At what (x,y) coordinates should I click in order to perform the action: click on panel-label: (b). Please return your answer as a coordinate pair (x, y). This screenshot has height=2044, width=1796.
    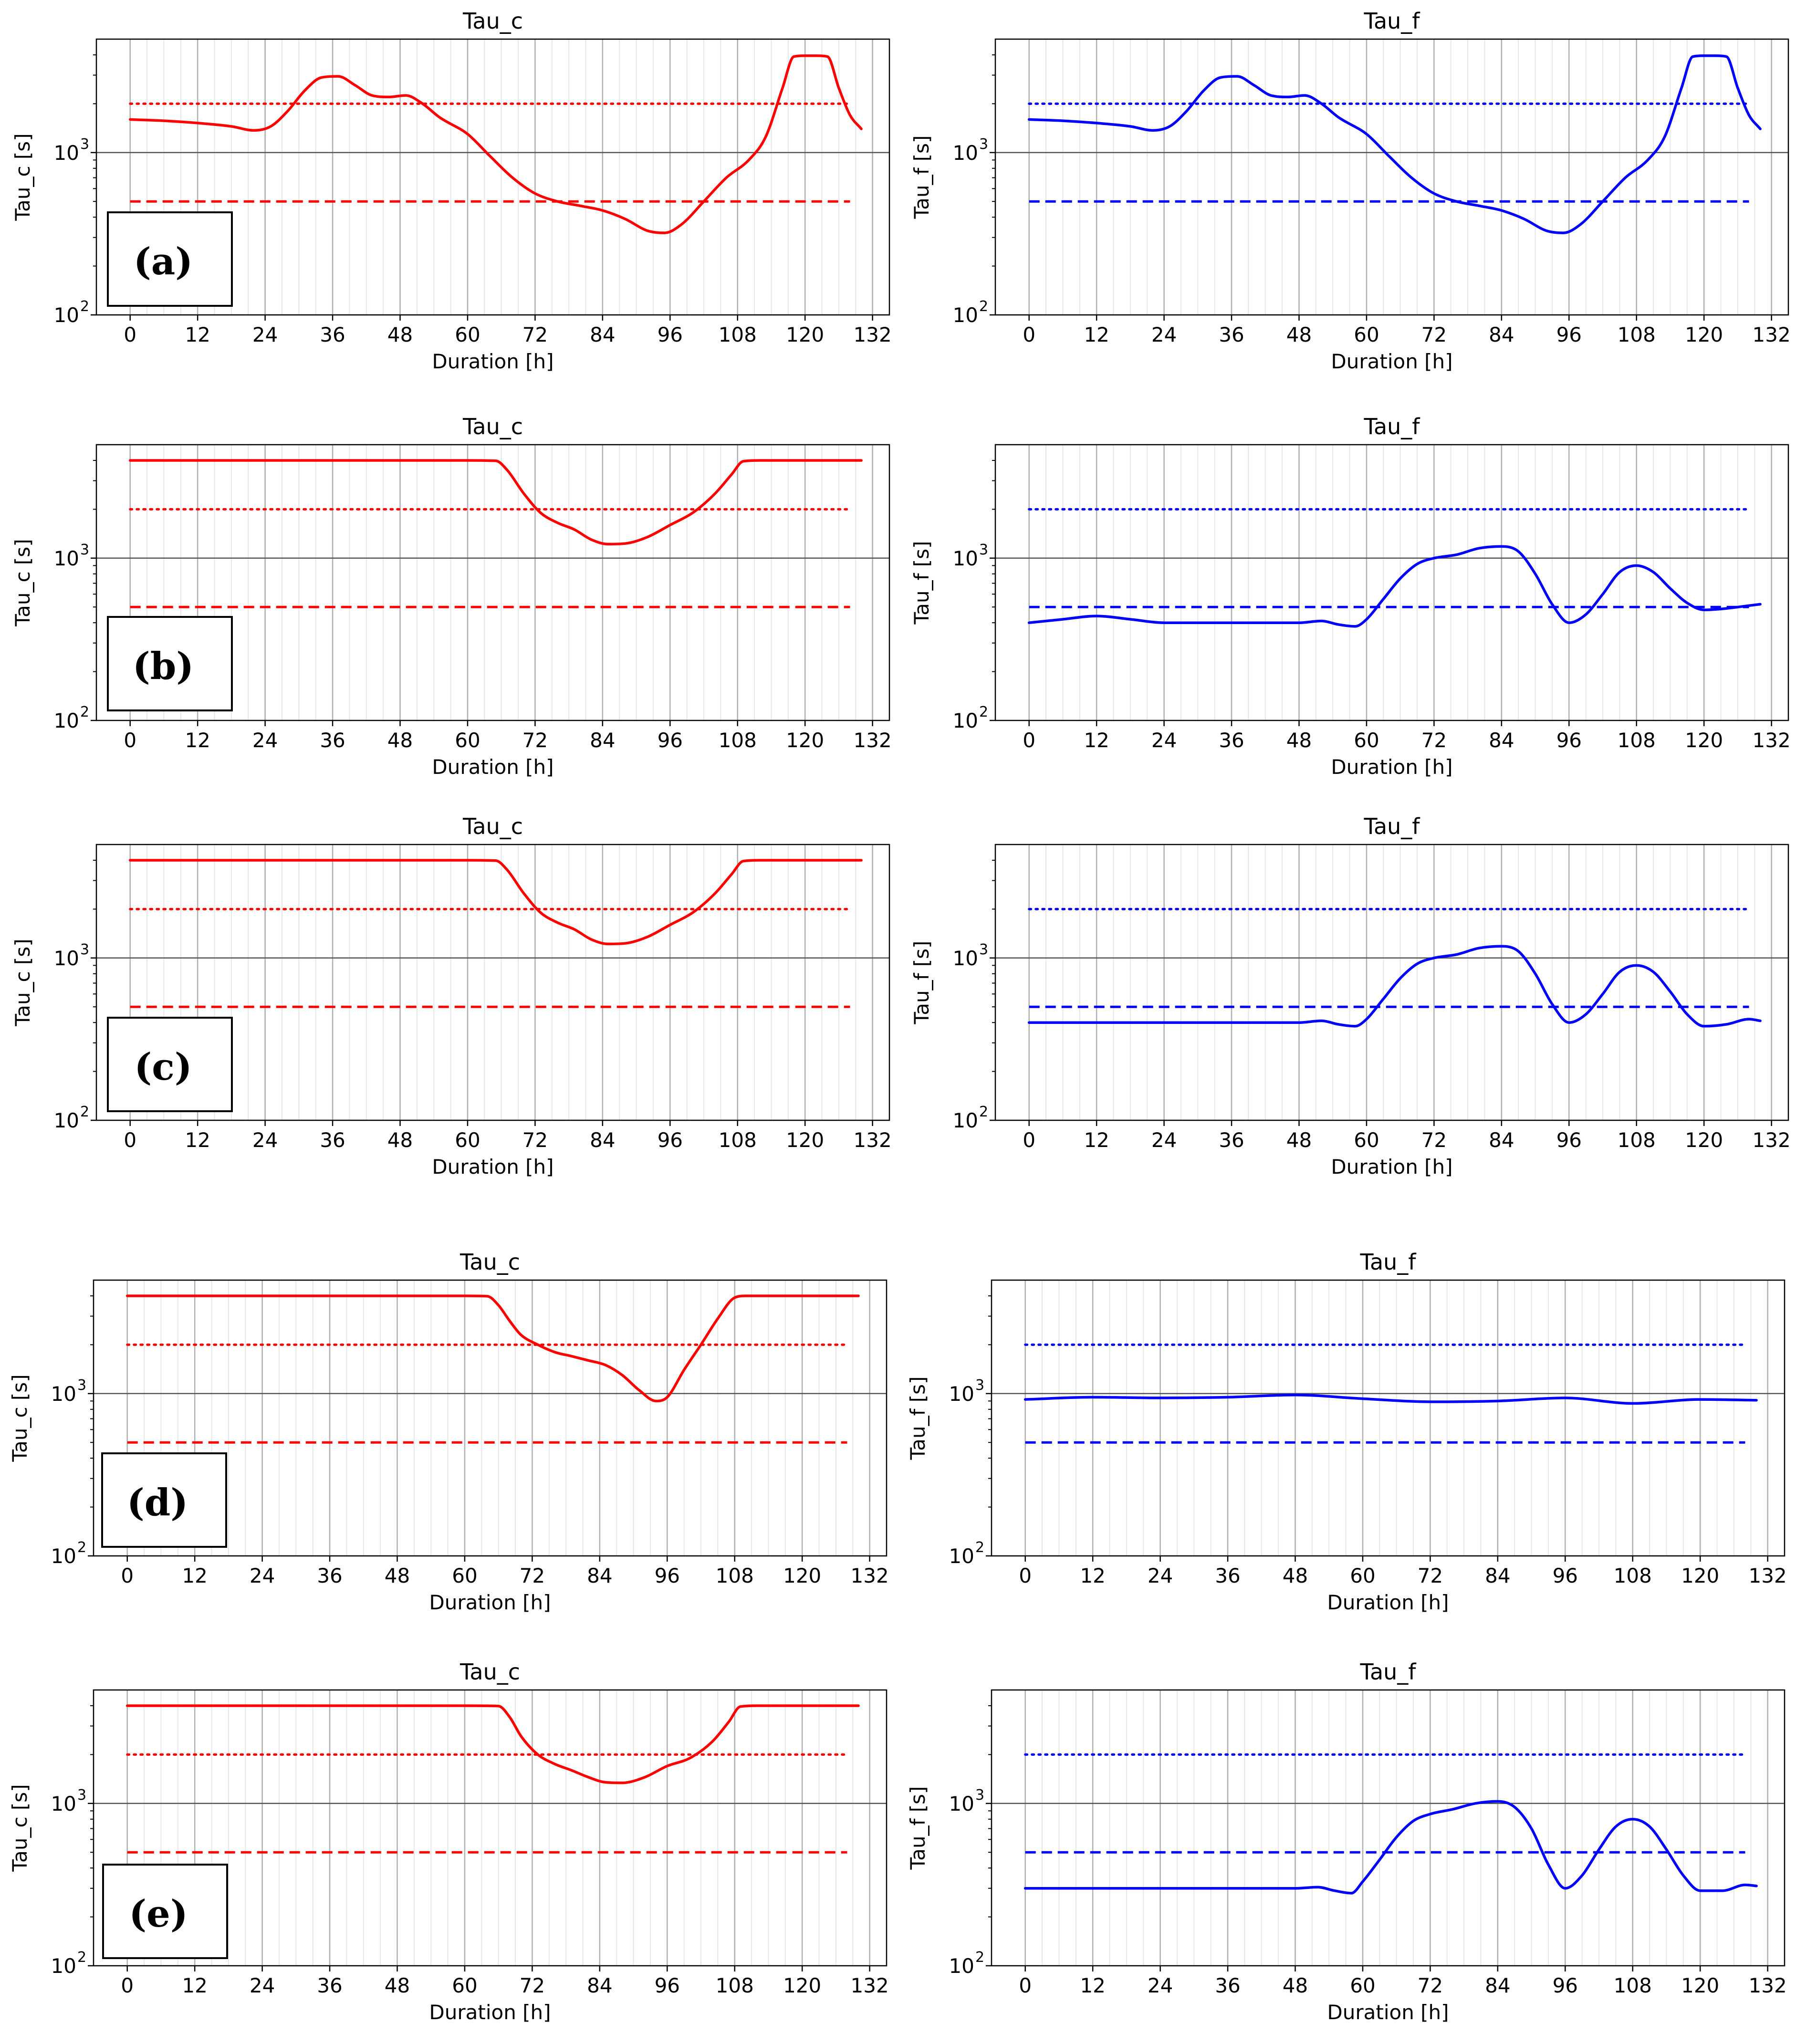
    Looking at the image, I should click on (163, 666).